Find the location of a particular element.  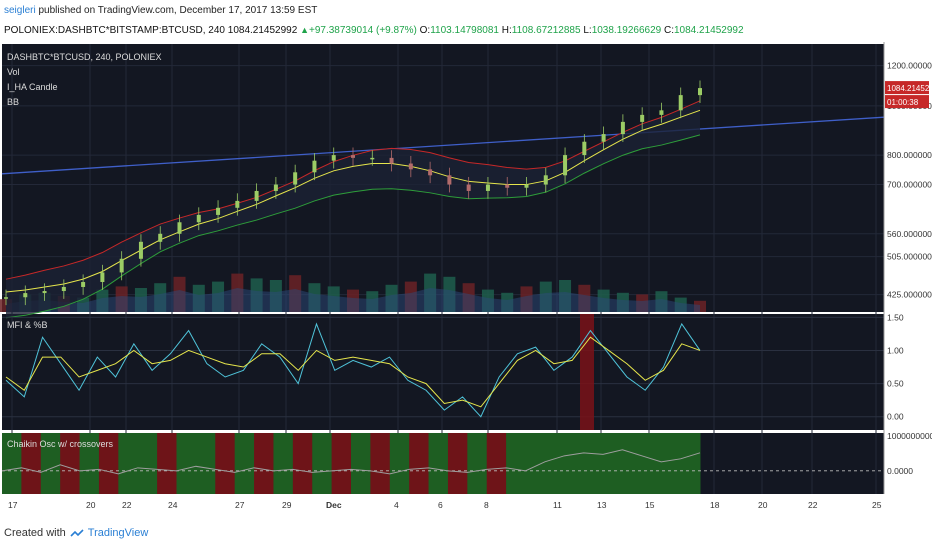

time-tick-label: 17 is located at coordinates (13, 505).